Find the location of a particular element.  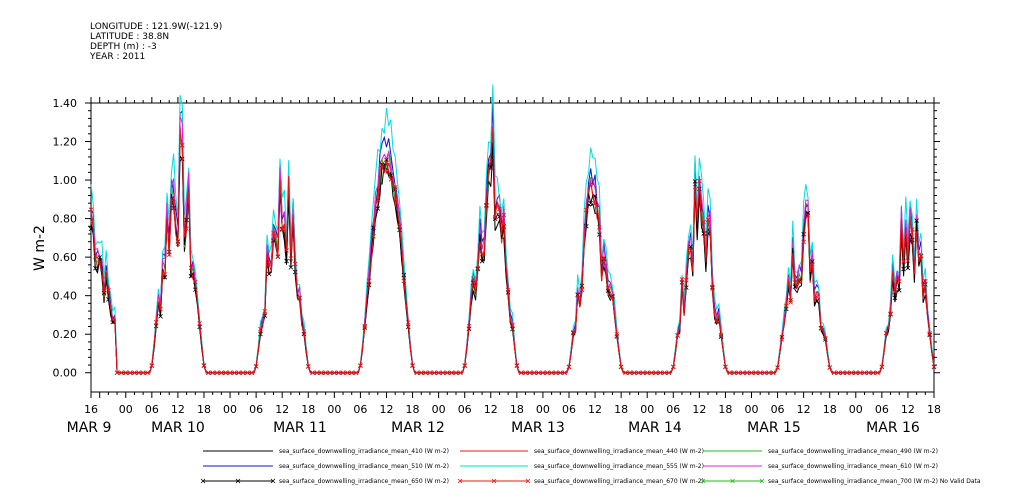

y-tick-label: 0.20 is located at coordinates (65, 334).